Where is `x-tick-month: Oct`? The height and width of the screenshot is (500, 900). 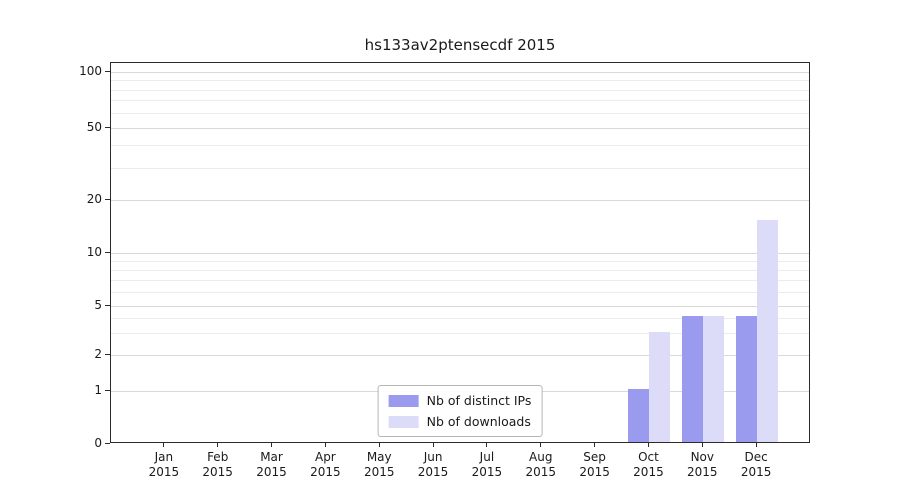 x-tick-month: Oct is located at coordinates (648, 457).